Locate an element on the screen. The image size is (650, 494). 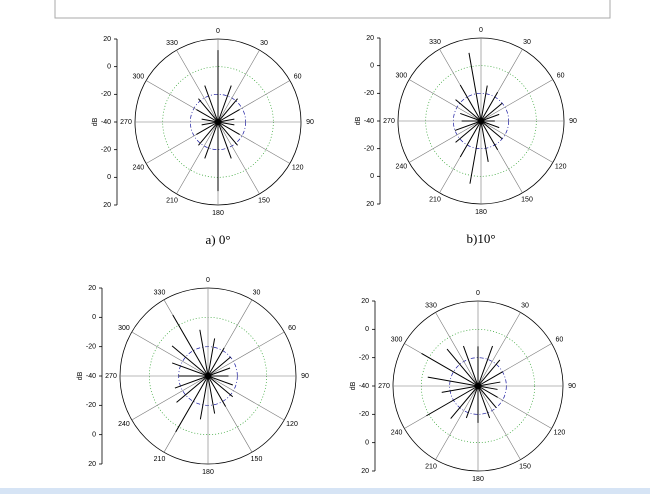
caption: a) 0° is located at coordinates (217, 239).